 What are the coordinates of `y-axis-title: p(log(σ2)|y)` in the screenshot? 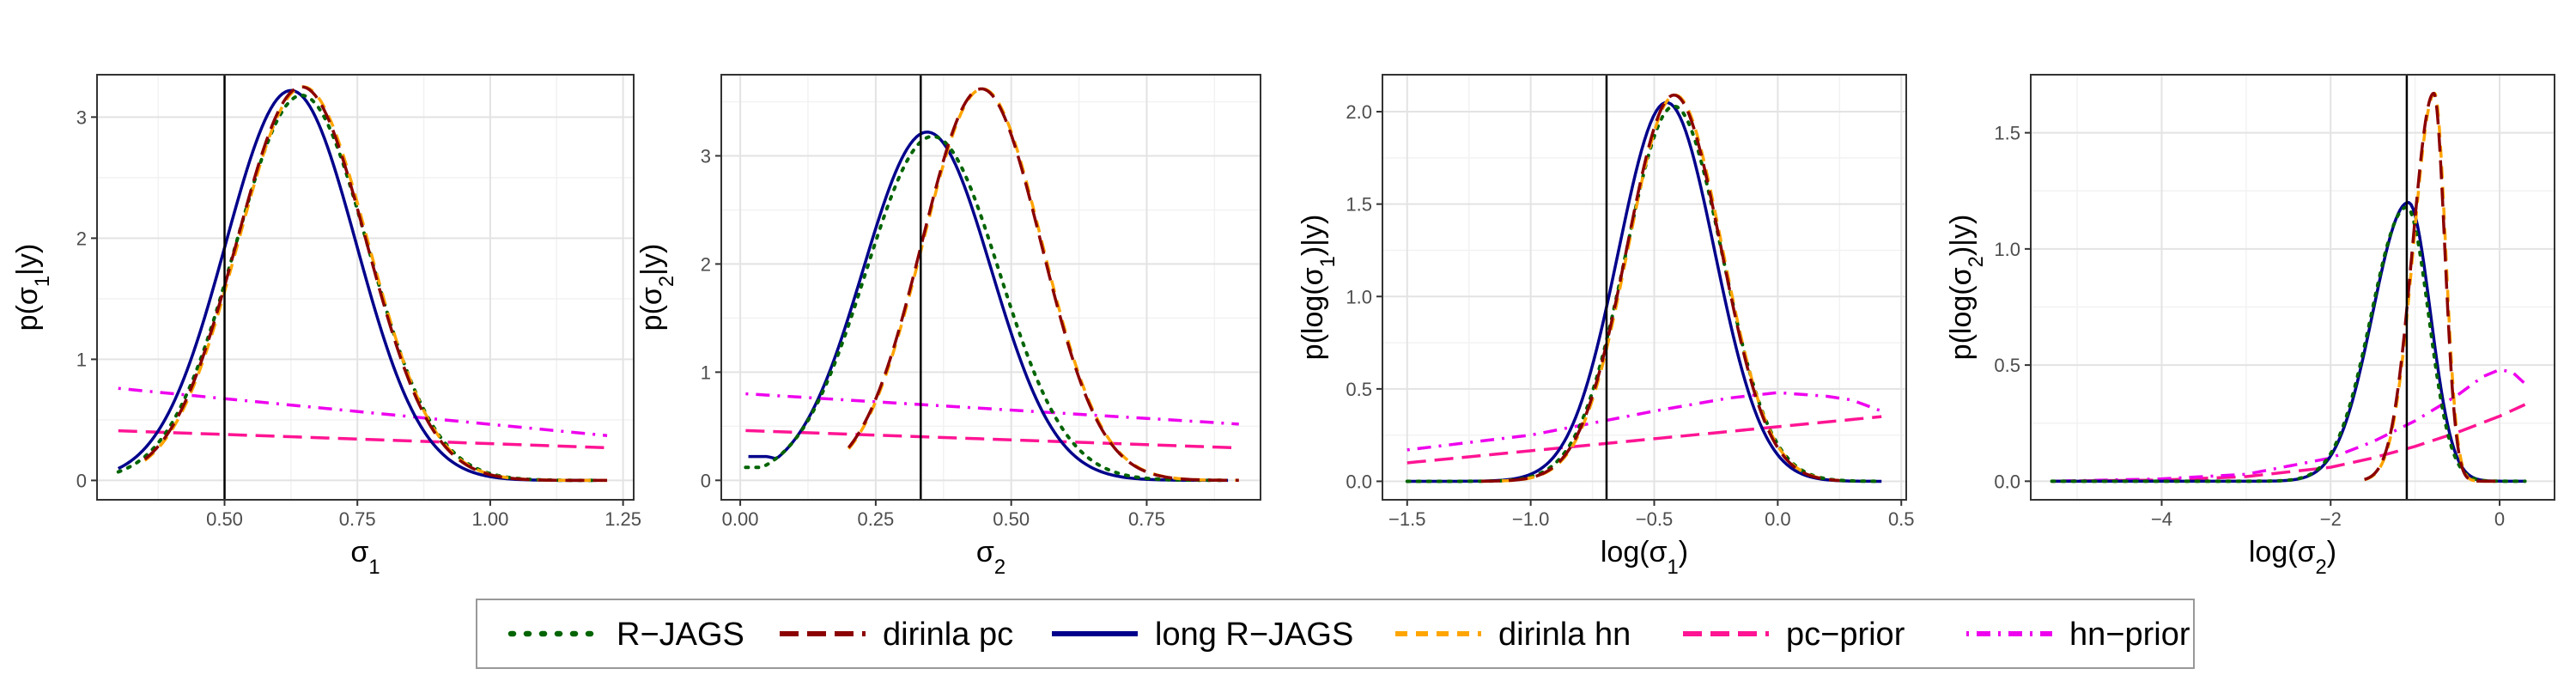 It's located at (1967, 288).